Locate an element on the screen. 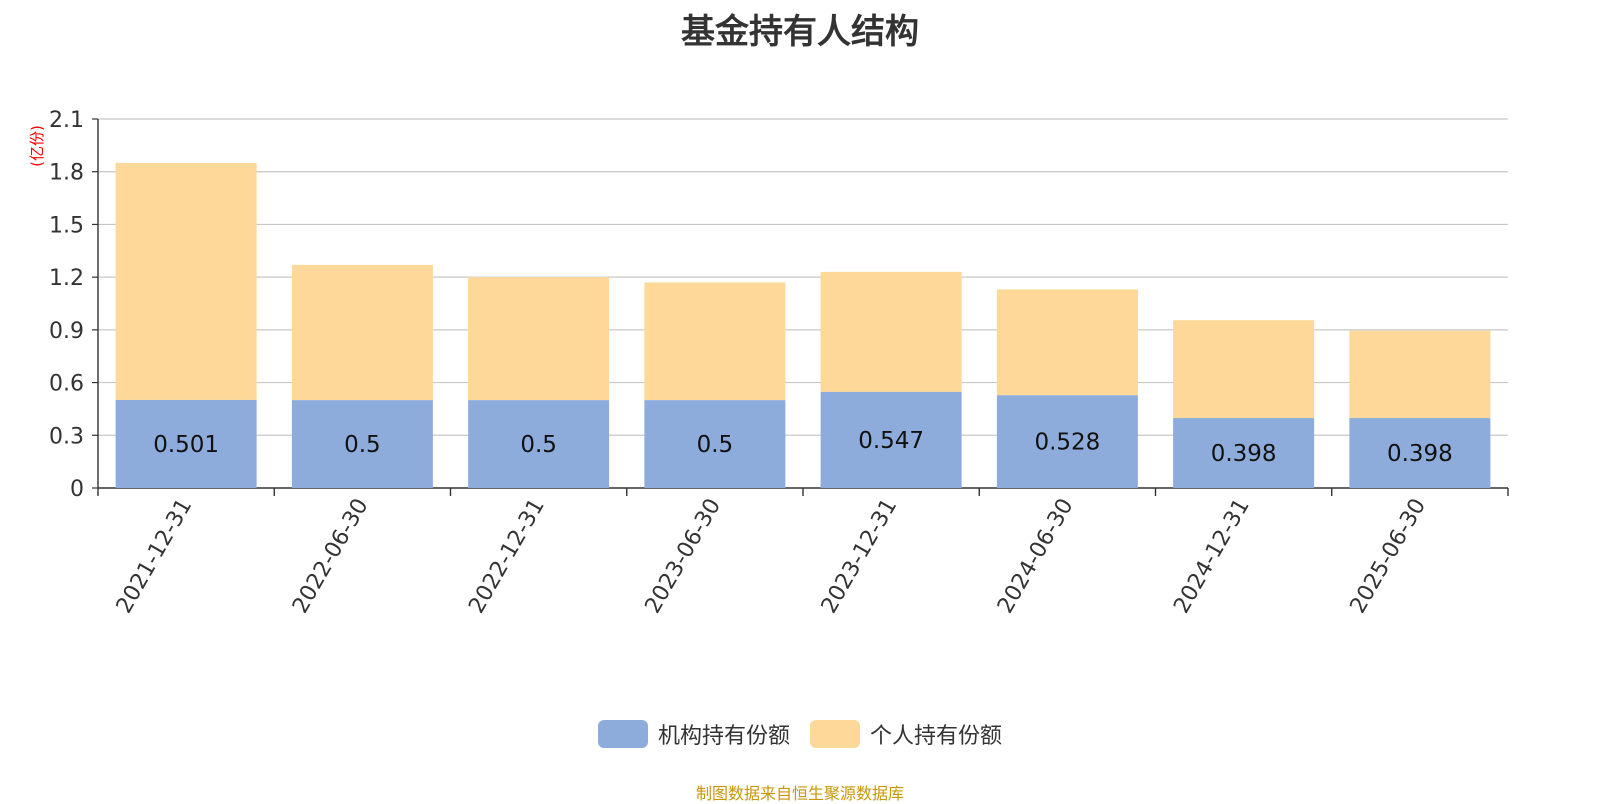 This screenshot has height=804, width=1600. x-tick-label: 2025-06-30 is located at coordinates (1388, 556).